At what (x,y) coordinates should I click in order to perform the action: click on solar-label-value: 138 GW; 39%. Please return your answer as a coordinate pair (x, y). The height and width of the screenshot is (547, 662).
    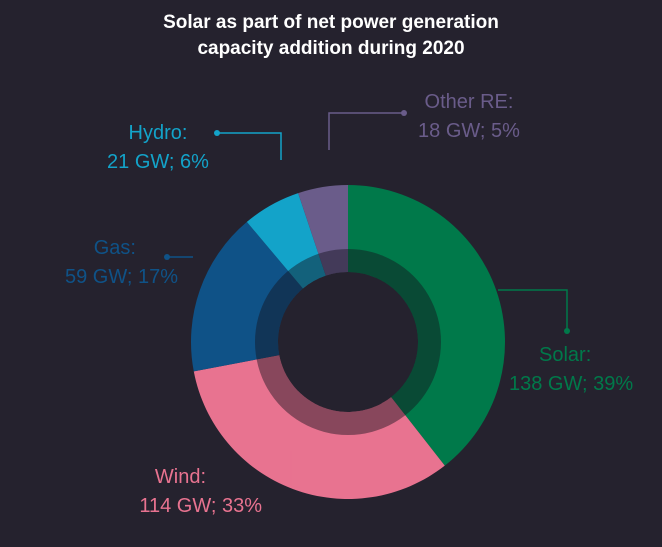
    Looking at the image, I should click on (571, 384).